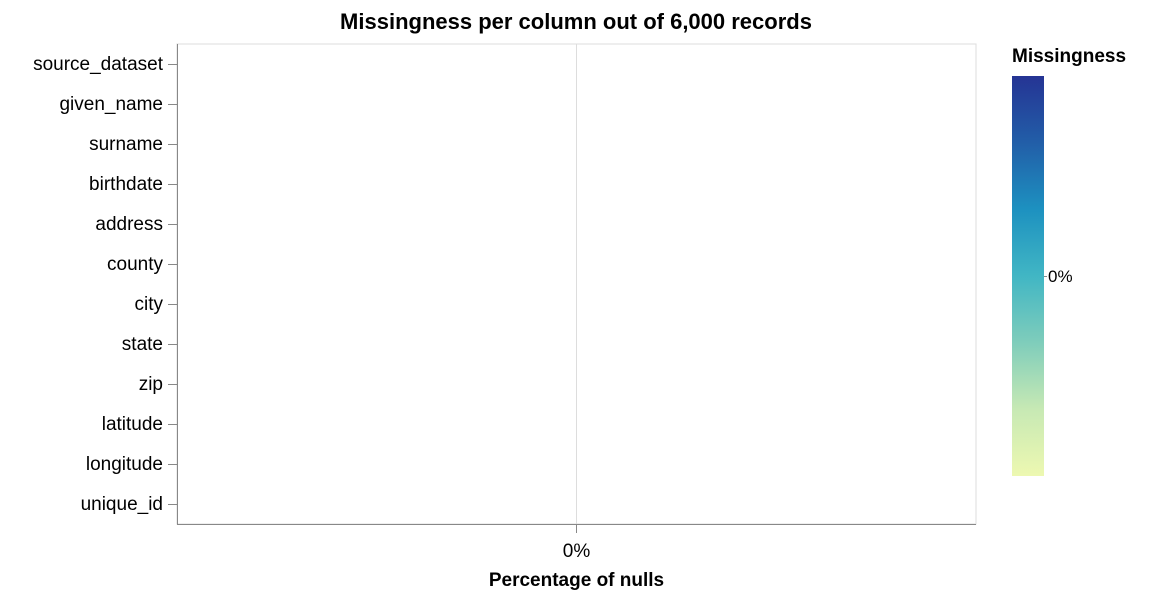  What do you see at coordinates (126, 184) in the screenshot?
I see `y-tick-label: birthdate` at bounding box center [126, 184].